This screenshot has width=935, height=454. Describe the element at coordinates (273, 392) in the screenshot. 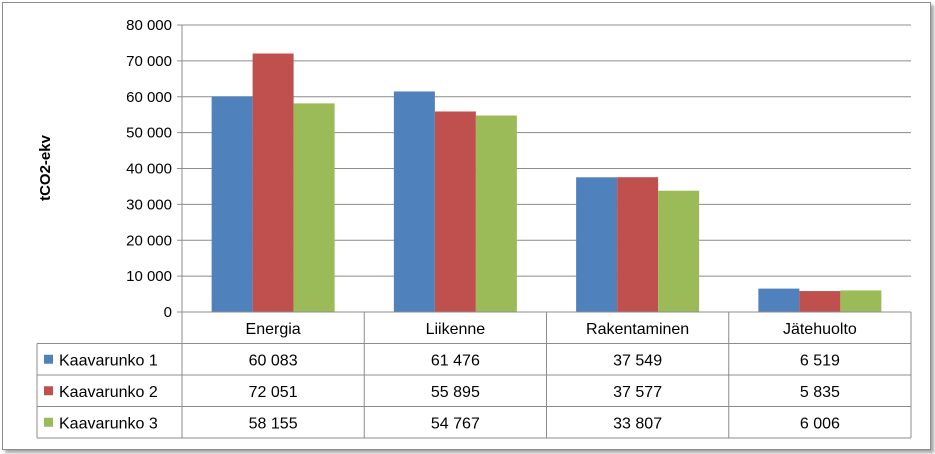

I see `data-label: 72 051` at that location.